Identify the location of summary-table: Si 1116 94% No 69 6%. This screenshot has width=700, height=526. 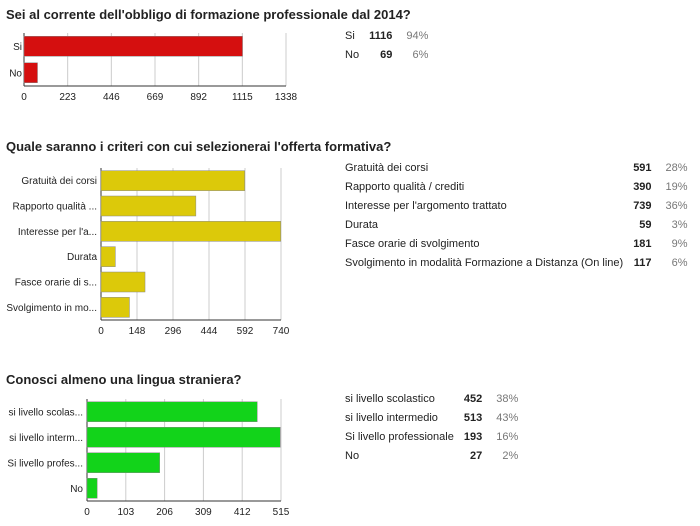
(386, 46).